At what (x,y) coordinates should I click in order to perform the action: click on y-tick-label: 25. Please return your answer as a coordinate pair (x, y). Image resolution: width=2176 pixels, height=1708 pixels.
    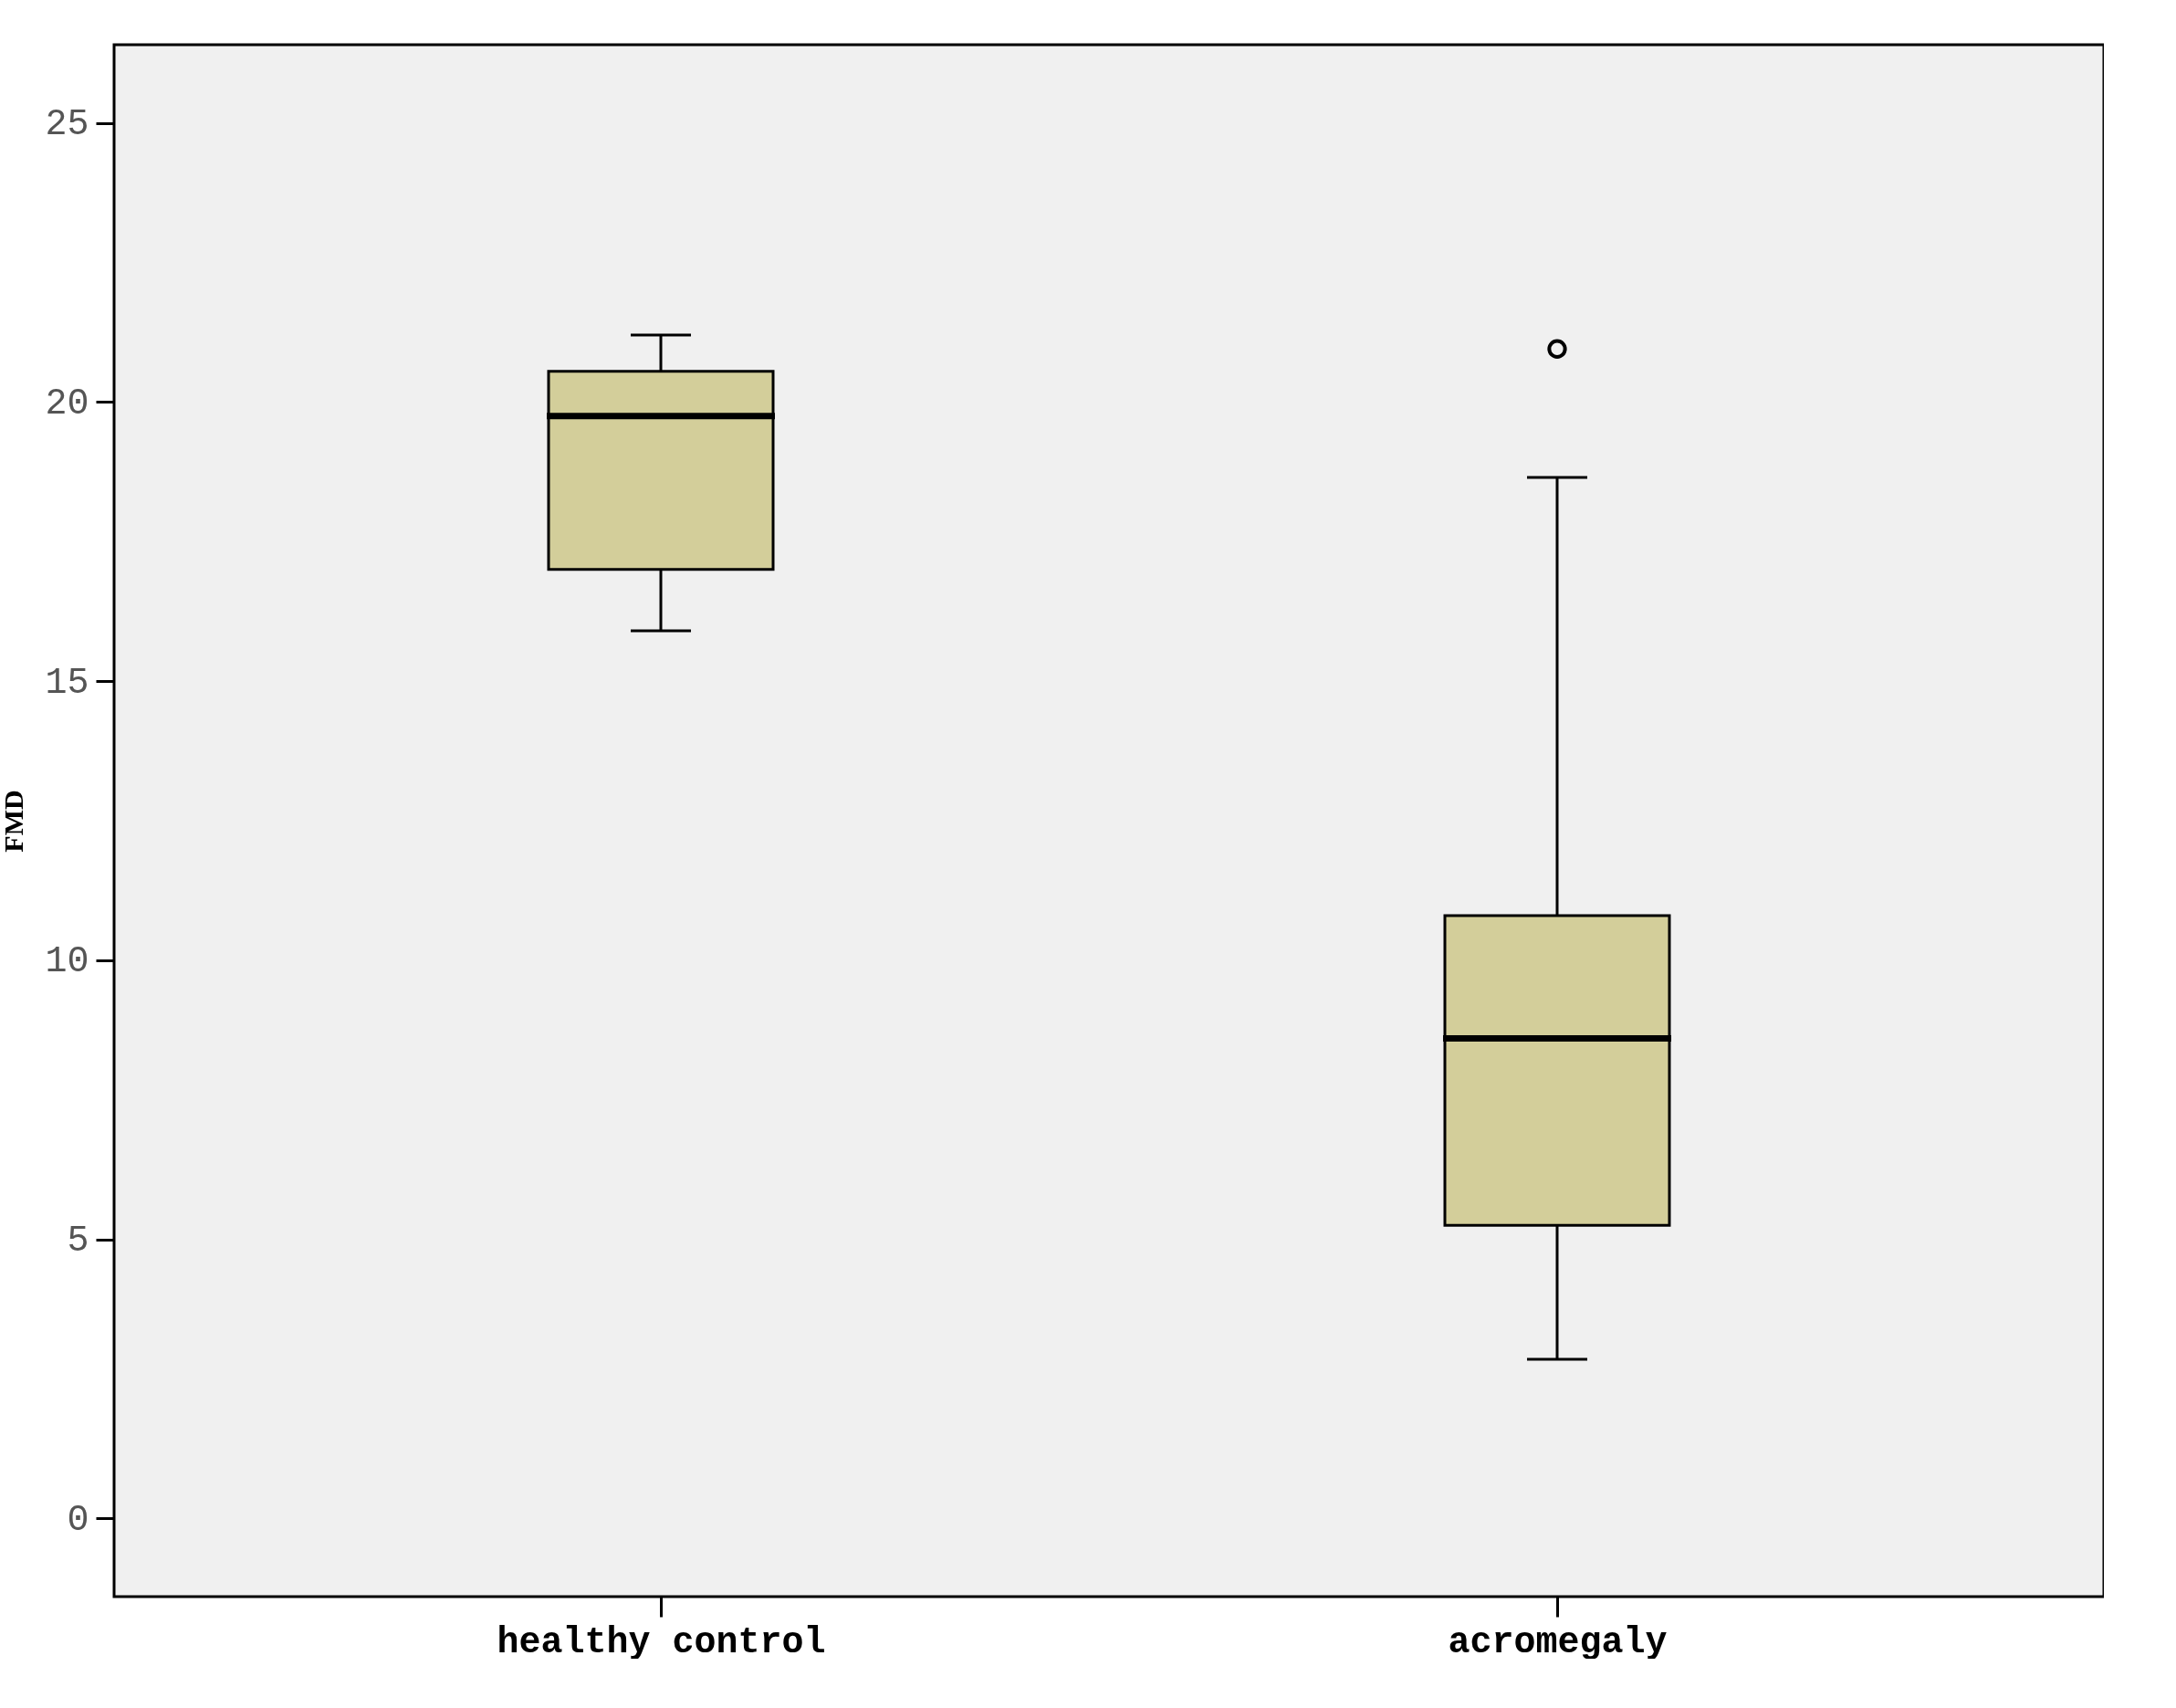
    Looking at the image, I should click on (67, 125).